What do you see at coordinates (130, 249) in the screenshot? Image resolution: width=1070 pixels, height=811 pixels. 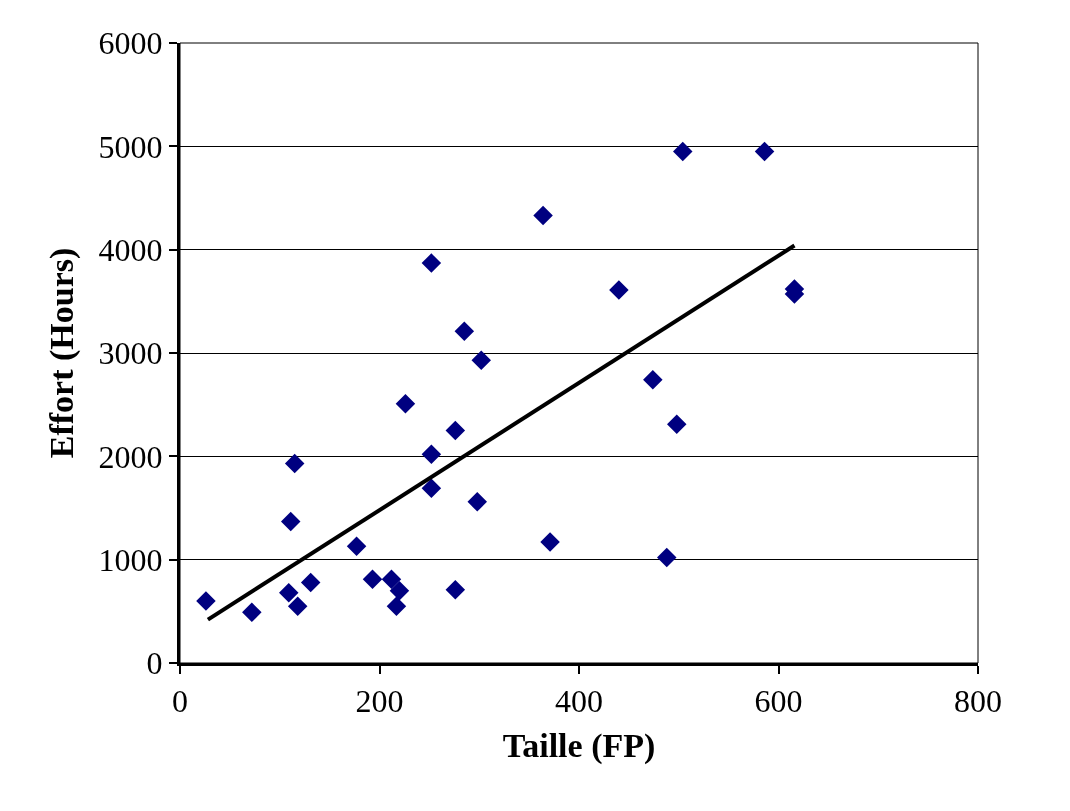 I see `y-tick-label: 4000` at bounding box center [130, 249].